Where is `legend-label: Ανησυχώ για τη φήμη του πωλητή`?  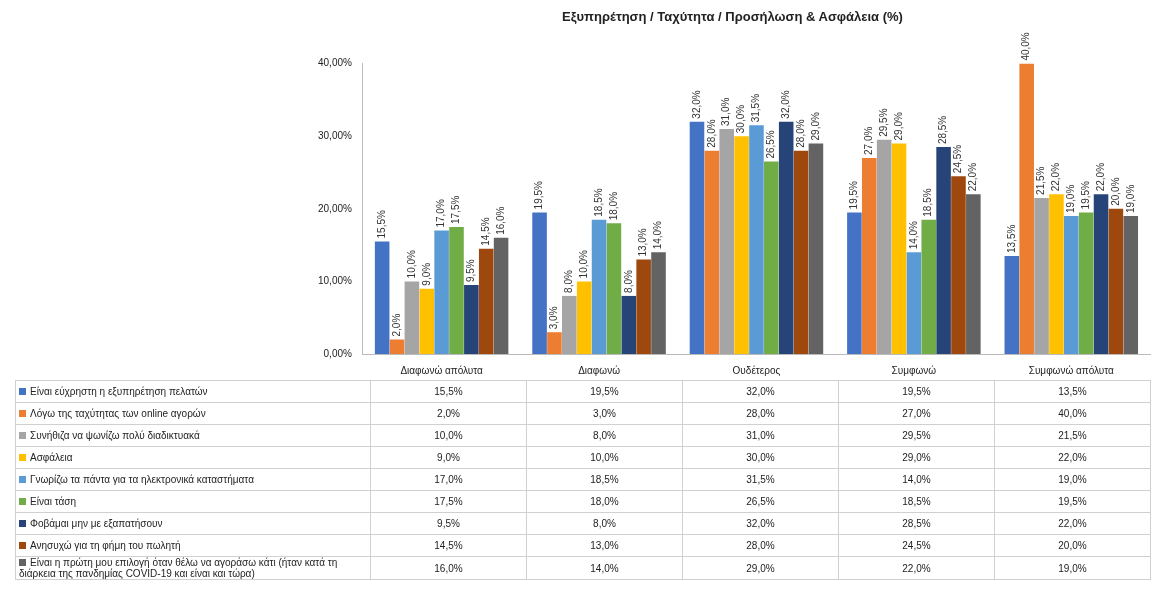
legend-label: Ανησυχώ για τη φήμη του πωλητή is located at coordinates (193, 545).